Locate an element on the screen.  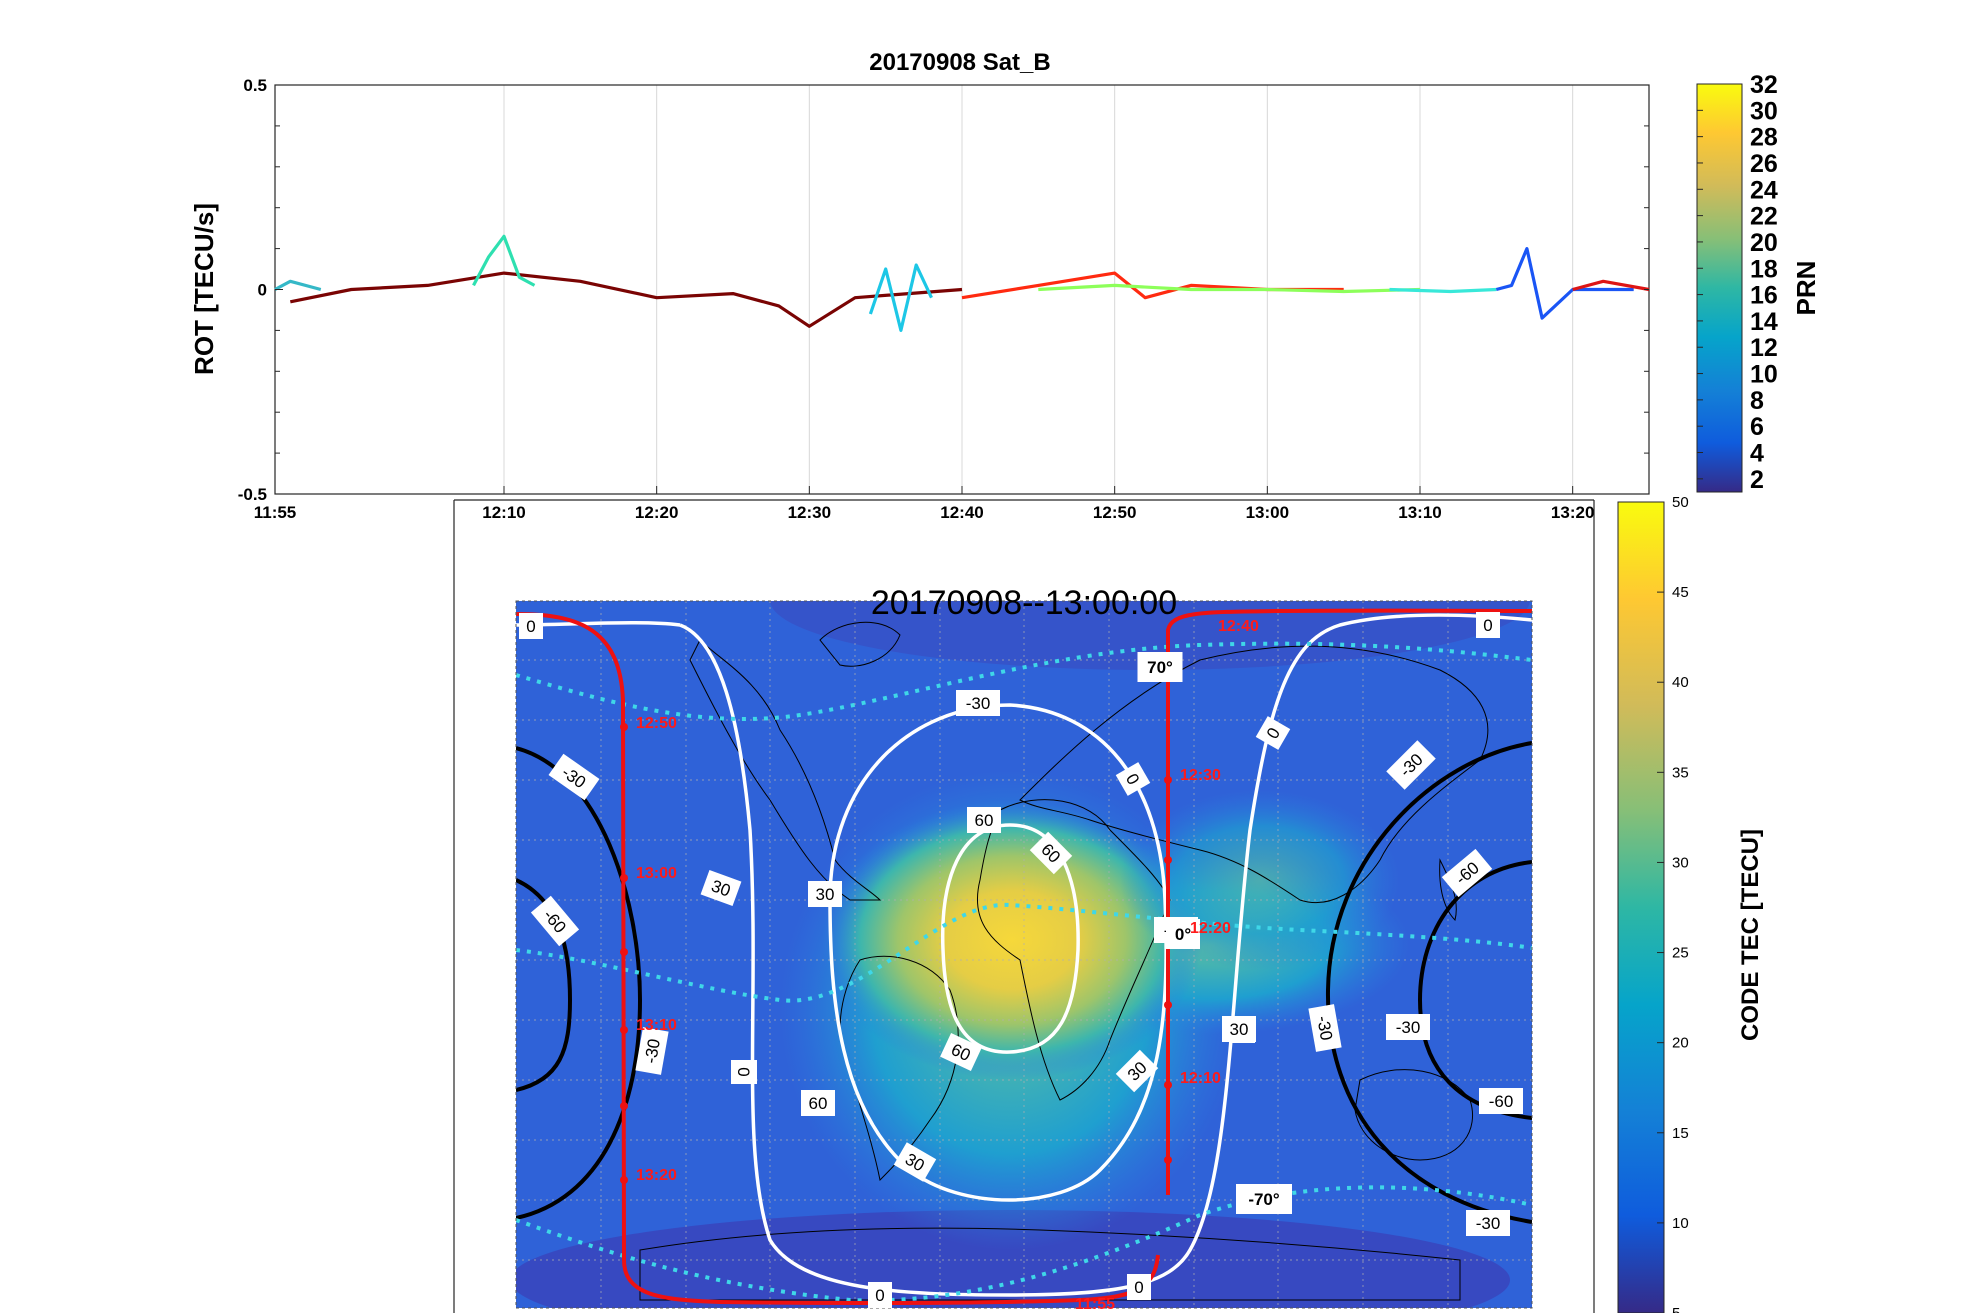
rot-x-tick-label: 11:55 is located at coordinates (275, 512).